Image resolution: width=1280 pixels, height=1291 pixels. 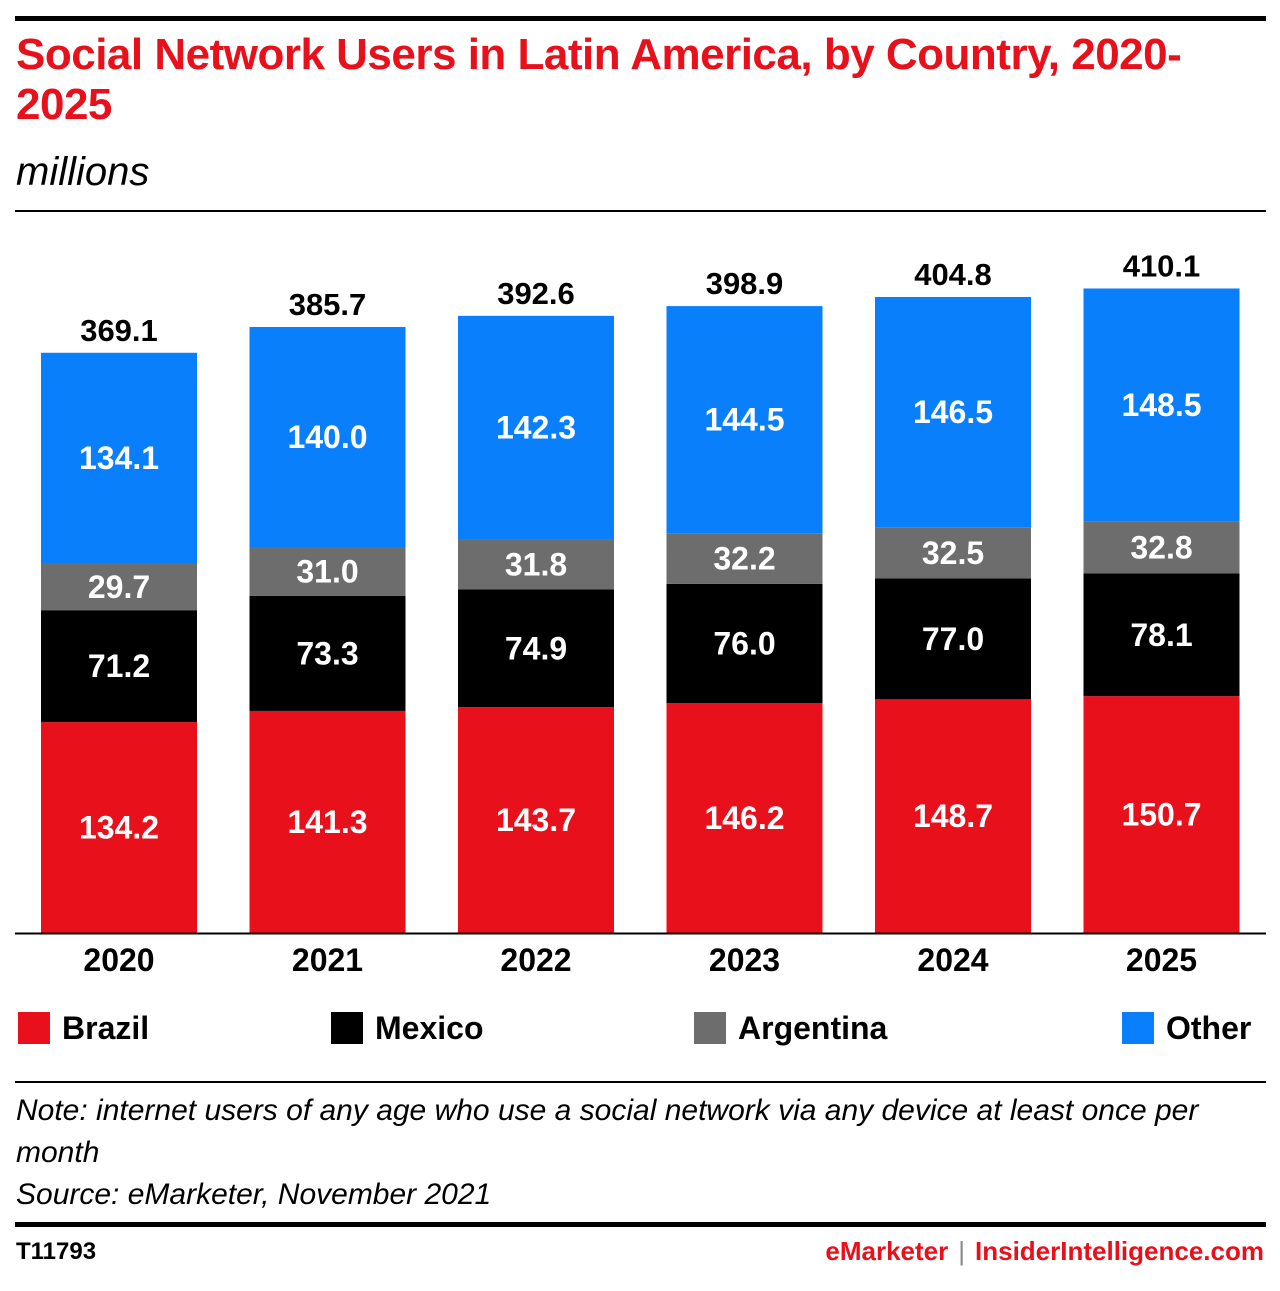 I want to click on bar-argentina-2022, so click(x=536, y=564).